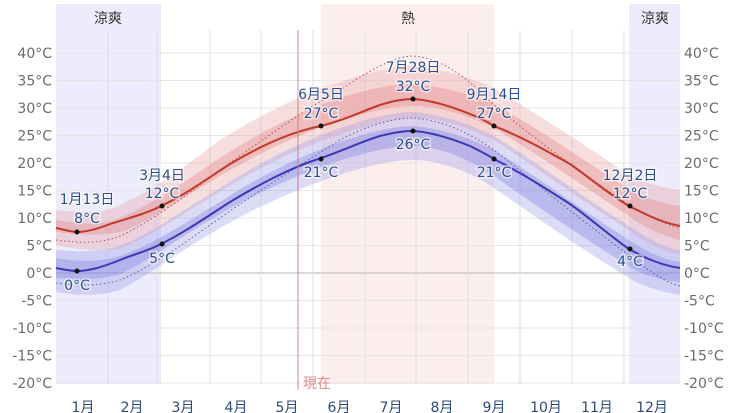 The height and width of the screenshot is (413, 740). What do you see at coordinates (34, 54) in the screenshot?
I see `ytick-left: 40°C` at bounding box center [34, 54].